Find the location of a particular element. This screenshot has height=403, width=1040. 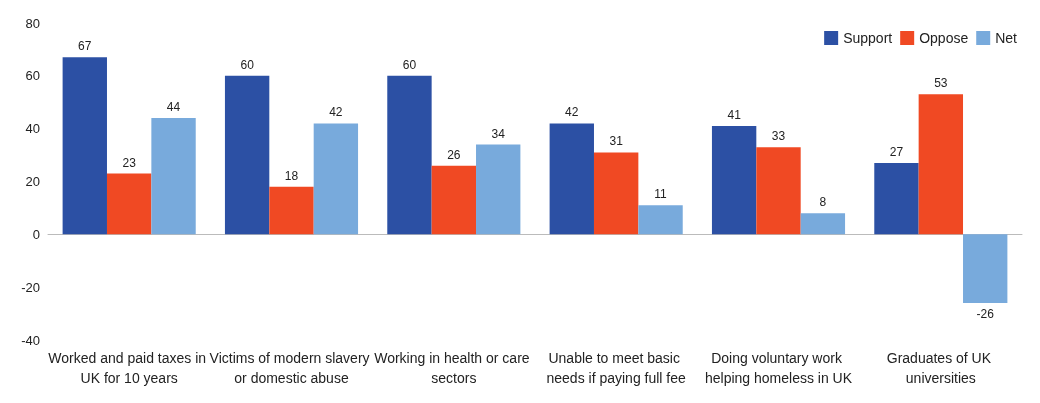

y-tick-label: 80 is located at coordinates (32, 23).